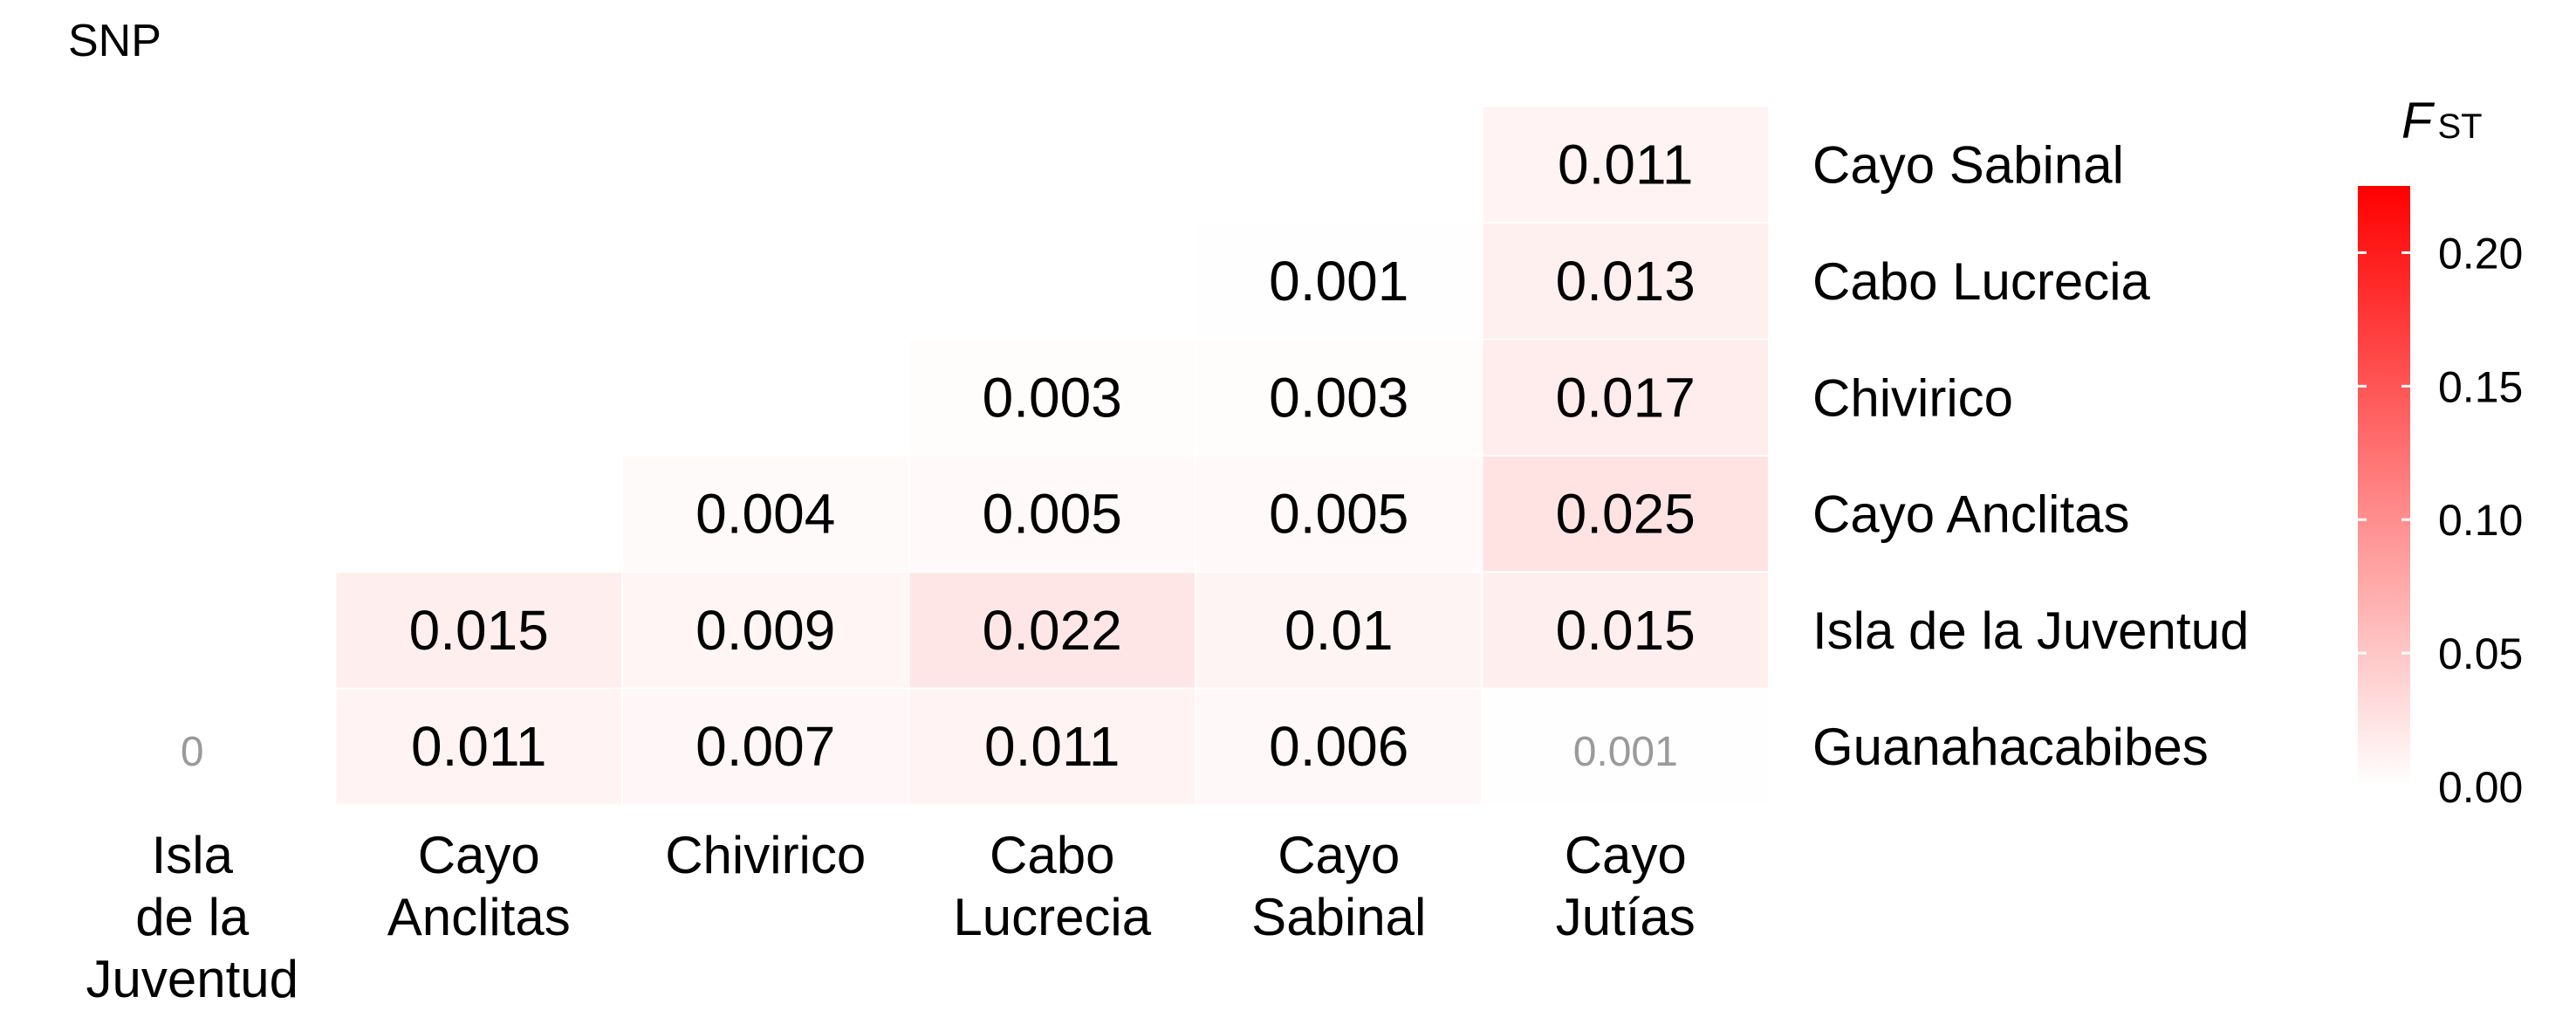 Image resolution: width=2576 pixels, height=1031 pixels. I want to click on x-axis-label: Cabo, so click(1052, 855).